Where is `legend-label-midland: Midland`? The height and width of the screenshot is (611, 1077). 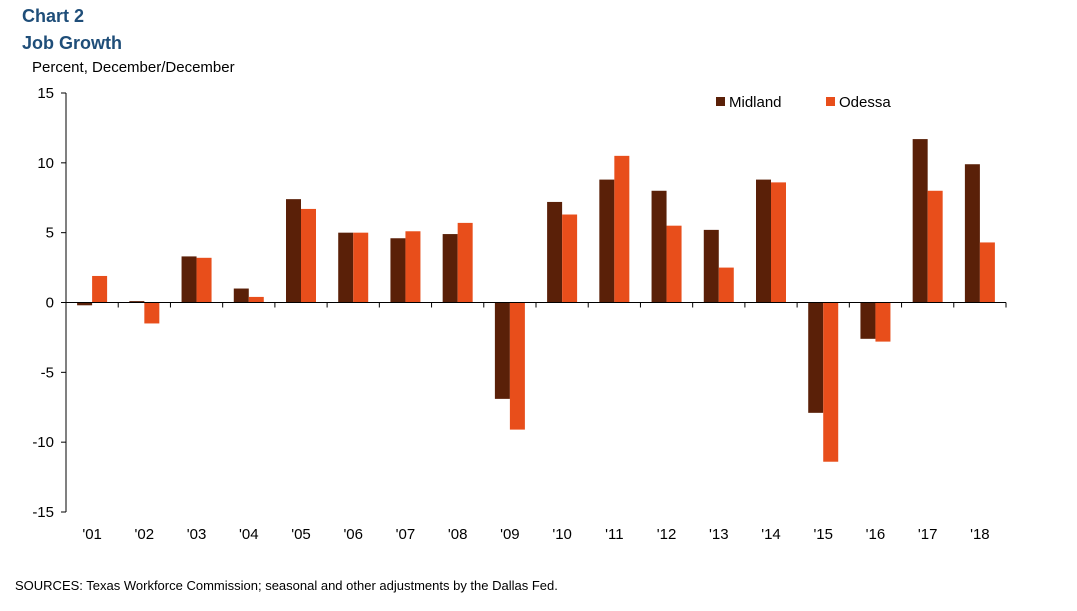
legend-label-midland: Midland is located at coordinates (755, 102).